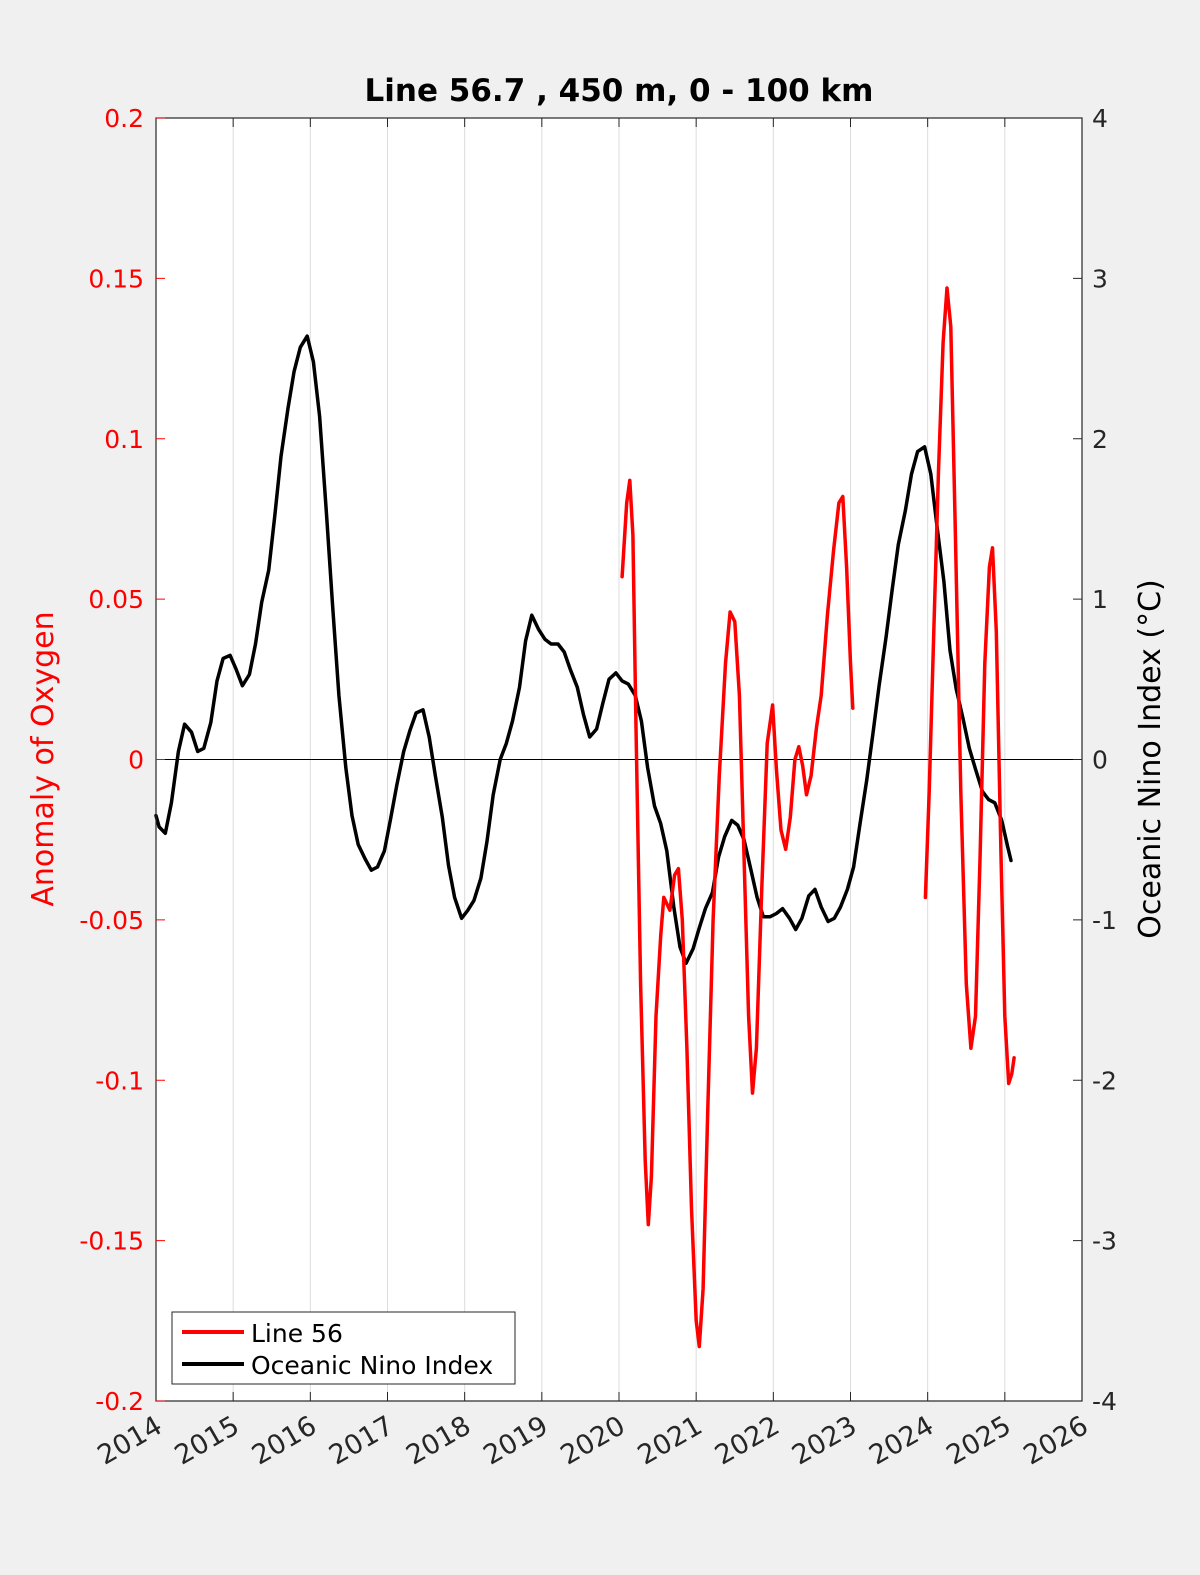 The image size is (1200, 1575). Describe the element at coordinates (43, 758) in the screenshot. I see `left-y-axis-label: Anomaly of Oxygen` at that location.